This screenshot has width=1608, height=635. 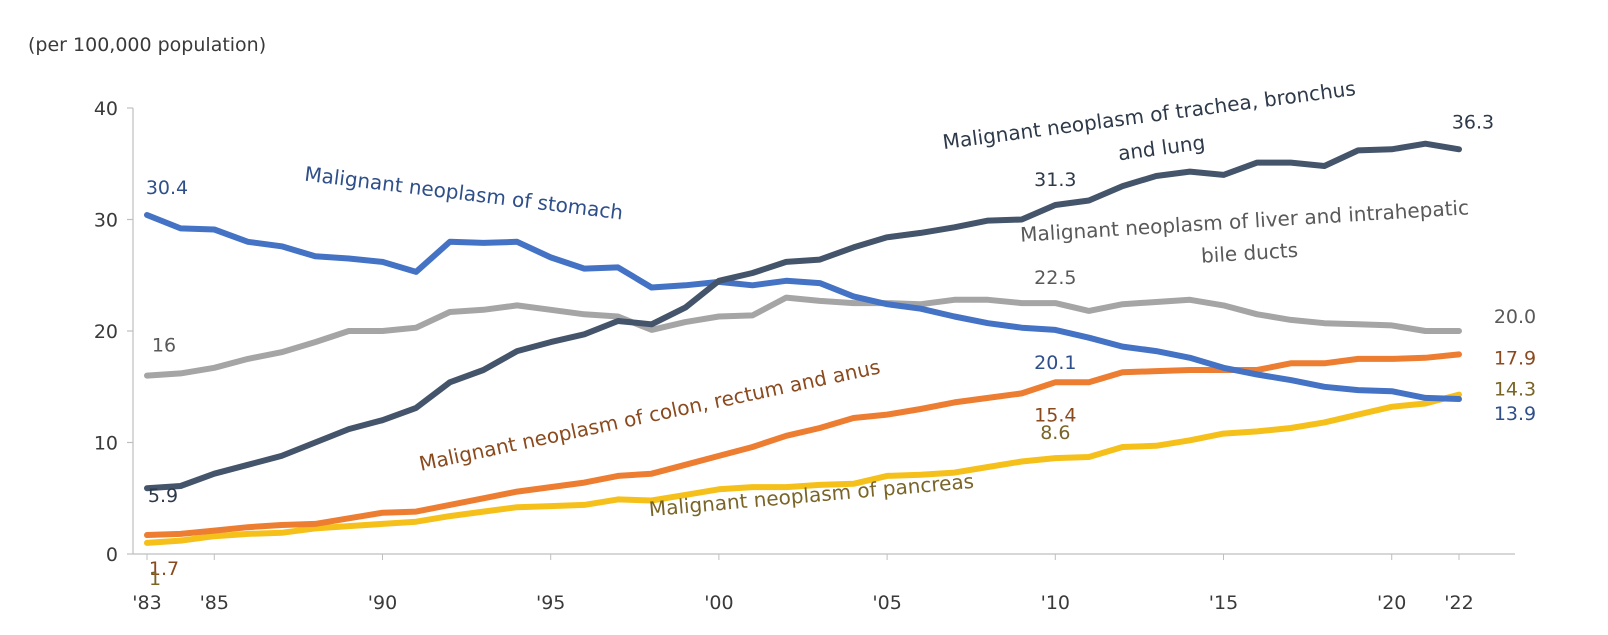 I want to click on value-label-lung: 36.3, so click(x=1473, y=122).